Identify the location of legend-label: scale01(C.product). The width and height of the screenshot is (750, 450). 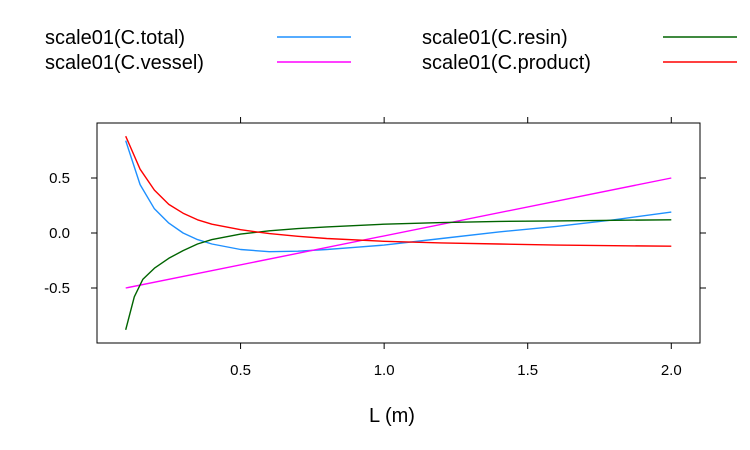
(506, 63).